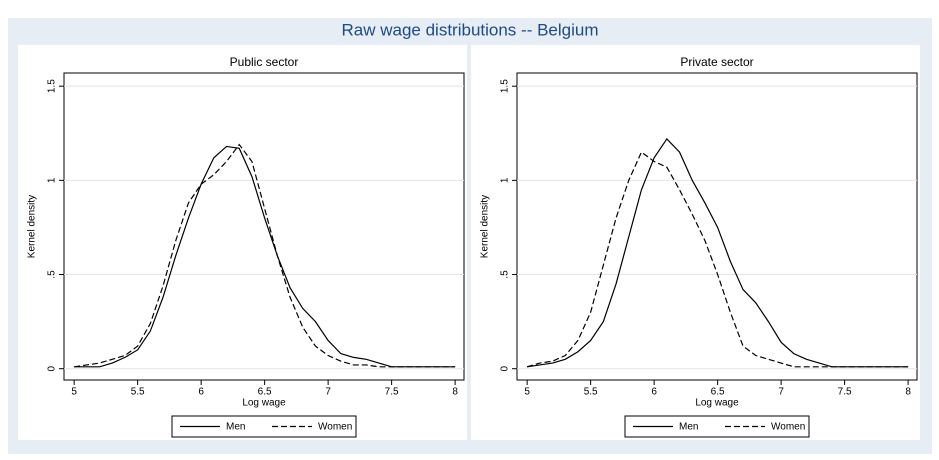  Describe the element at coordinates (470, 29) in the screenshot. I see `main-title: Raw wage distributions -- Belgium` at that location.